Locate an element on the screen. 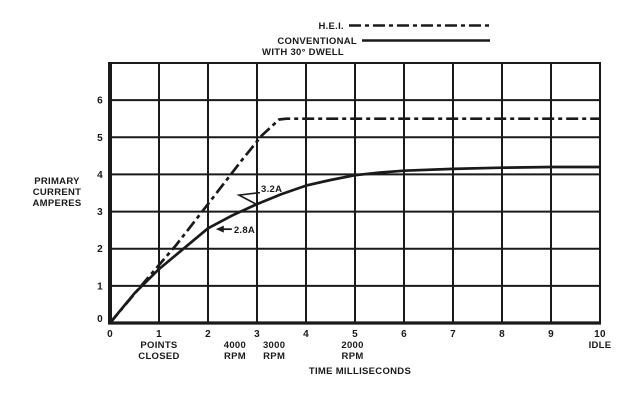 The height and width of the screenshot is (400, 640). y-axis-title: PRIMARY CURRENT AMPERES is located at coordinates (56, 192).